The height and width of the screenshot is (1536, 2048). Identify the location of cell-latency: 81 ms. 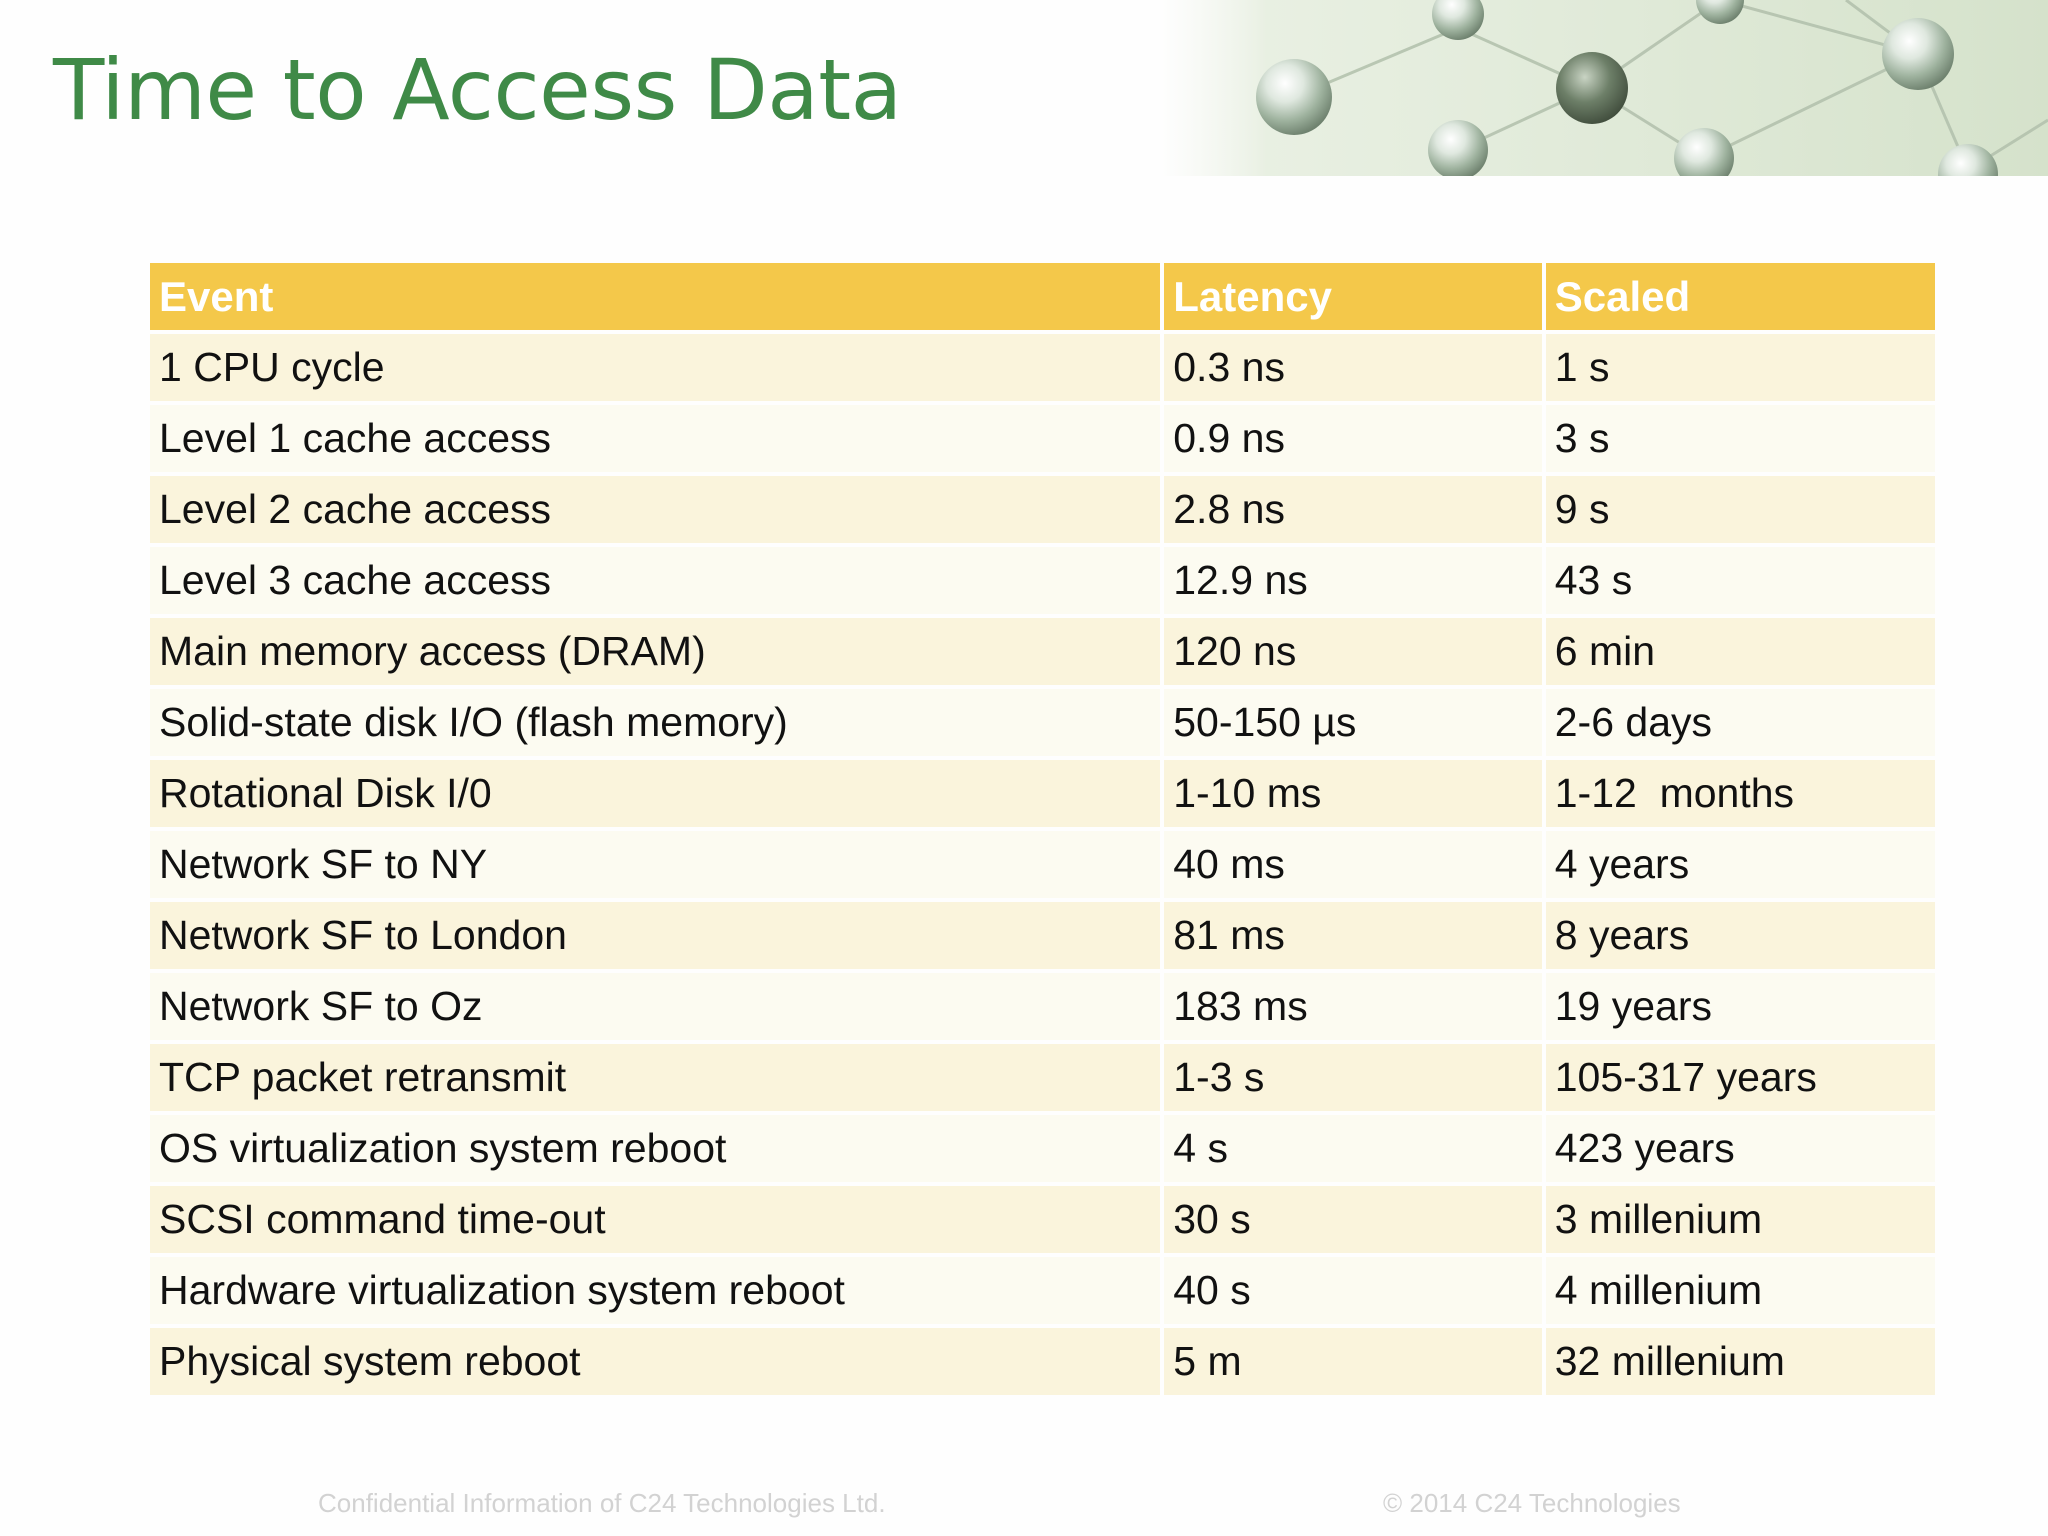
(1353, 935).